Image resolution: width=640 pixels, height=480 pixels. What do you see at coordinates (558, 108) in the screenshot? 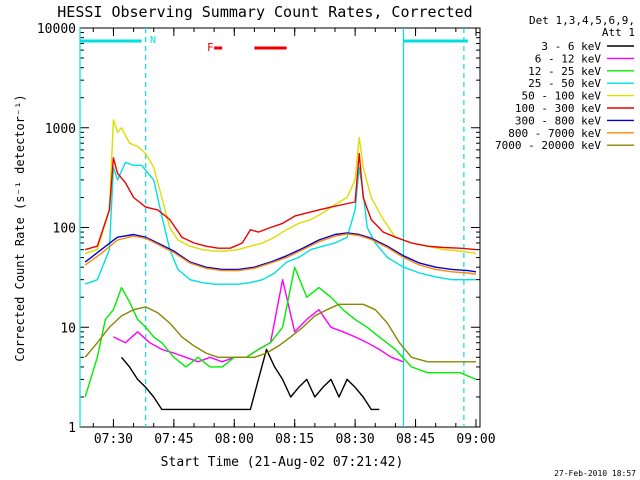
I see `legend-entry-label: 100 - 300 keV` at bounding box center [558, 108].